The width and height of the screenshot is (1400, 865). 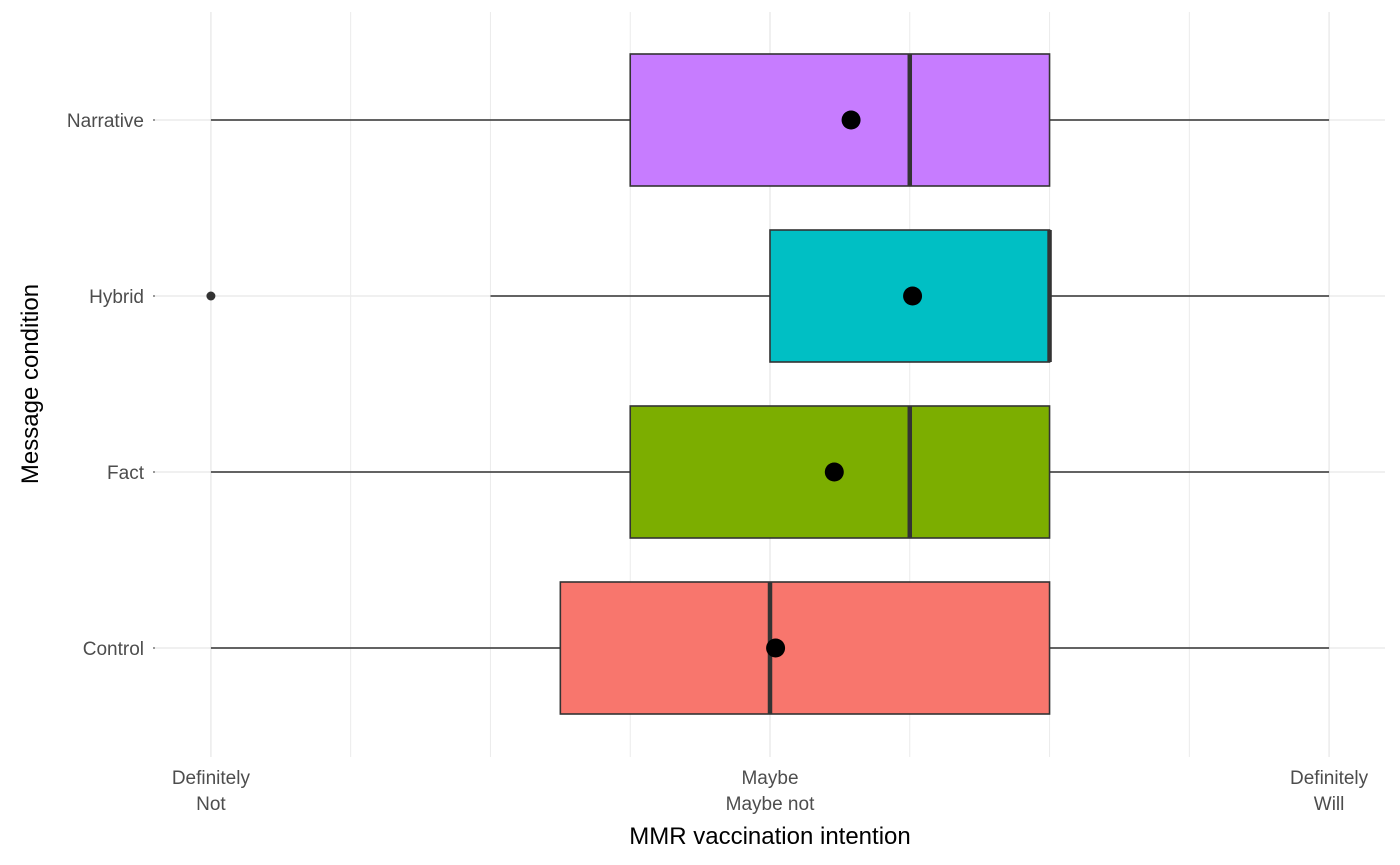 What do you see at coordinates (105, 121) in the screenshot?
I see `y-tick-label-narrative: Narrative` at bounding box center [105, 121].